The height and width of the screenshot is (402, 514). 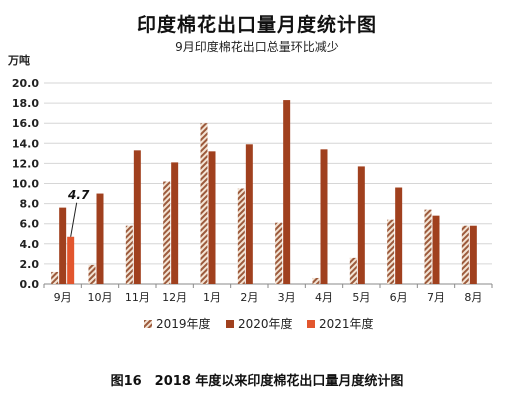 What do you see at coordinates (287, 297) in the screenshot?
I see `x-tick-label: 3月` at bounding box center [287, 297].